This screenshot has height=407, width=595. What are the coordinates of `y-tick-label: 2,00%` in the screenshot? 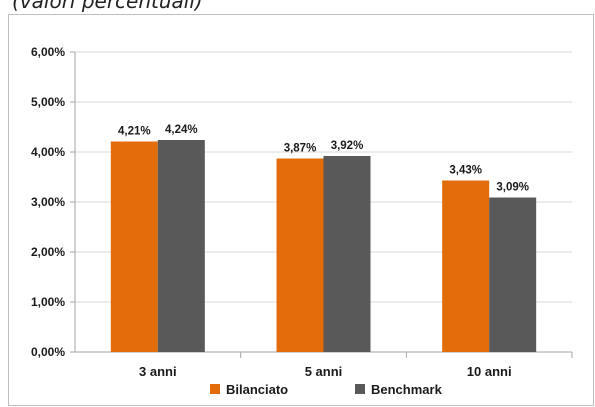 It's located at (48, 252).